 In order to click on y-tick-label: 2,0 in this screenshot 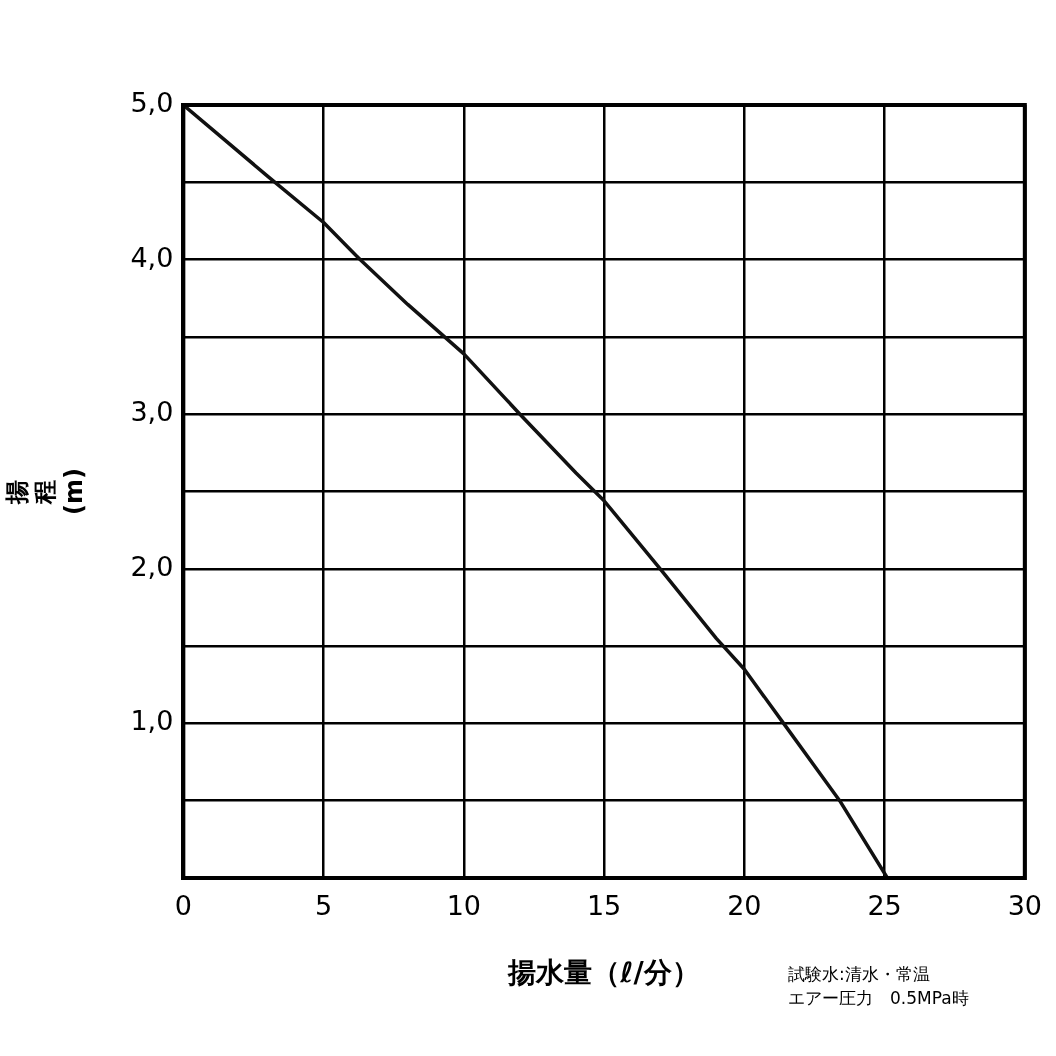, I will do `click(152, 566)`.